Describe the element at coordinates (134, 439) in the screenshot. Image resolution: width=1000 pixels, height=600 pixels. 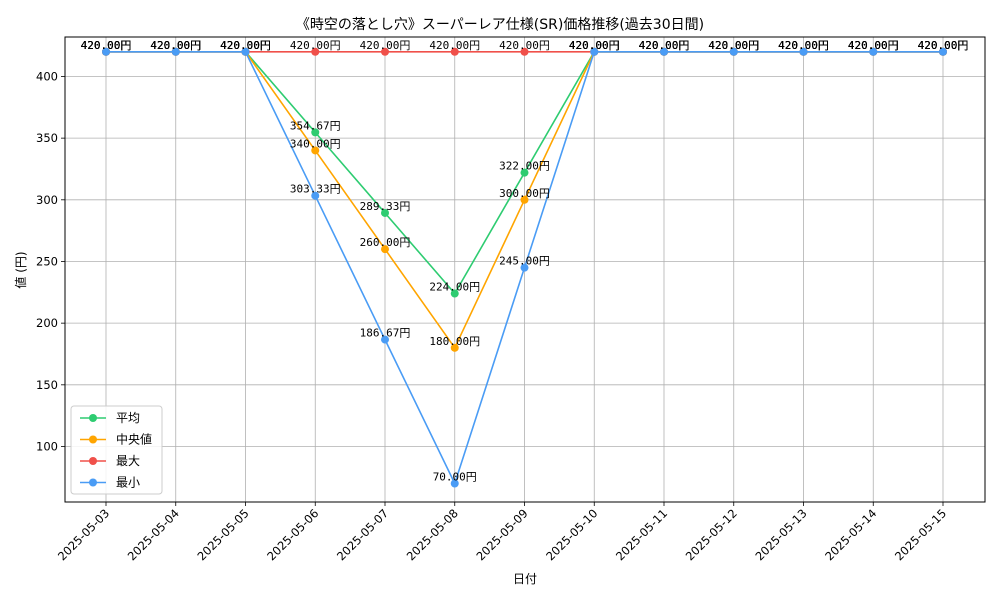
I see `legend-label: 中央値` at that location.